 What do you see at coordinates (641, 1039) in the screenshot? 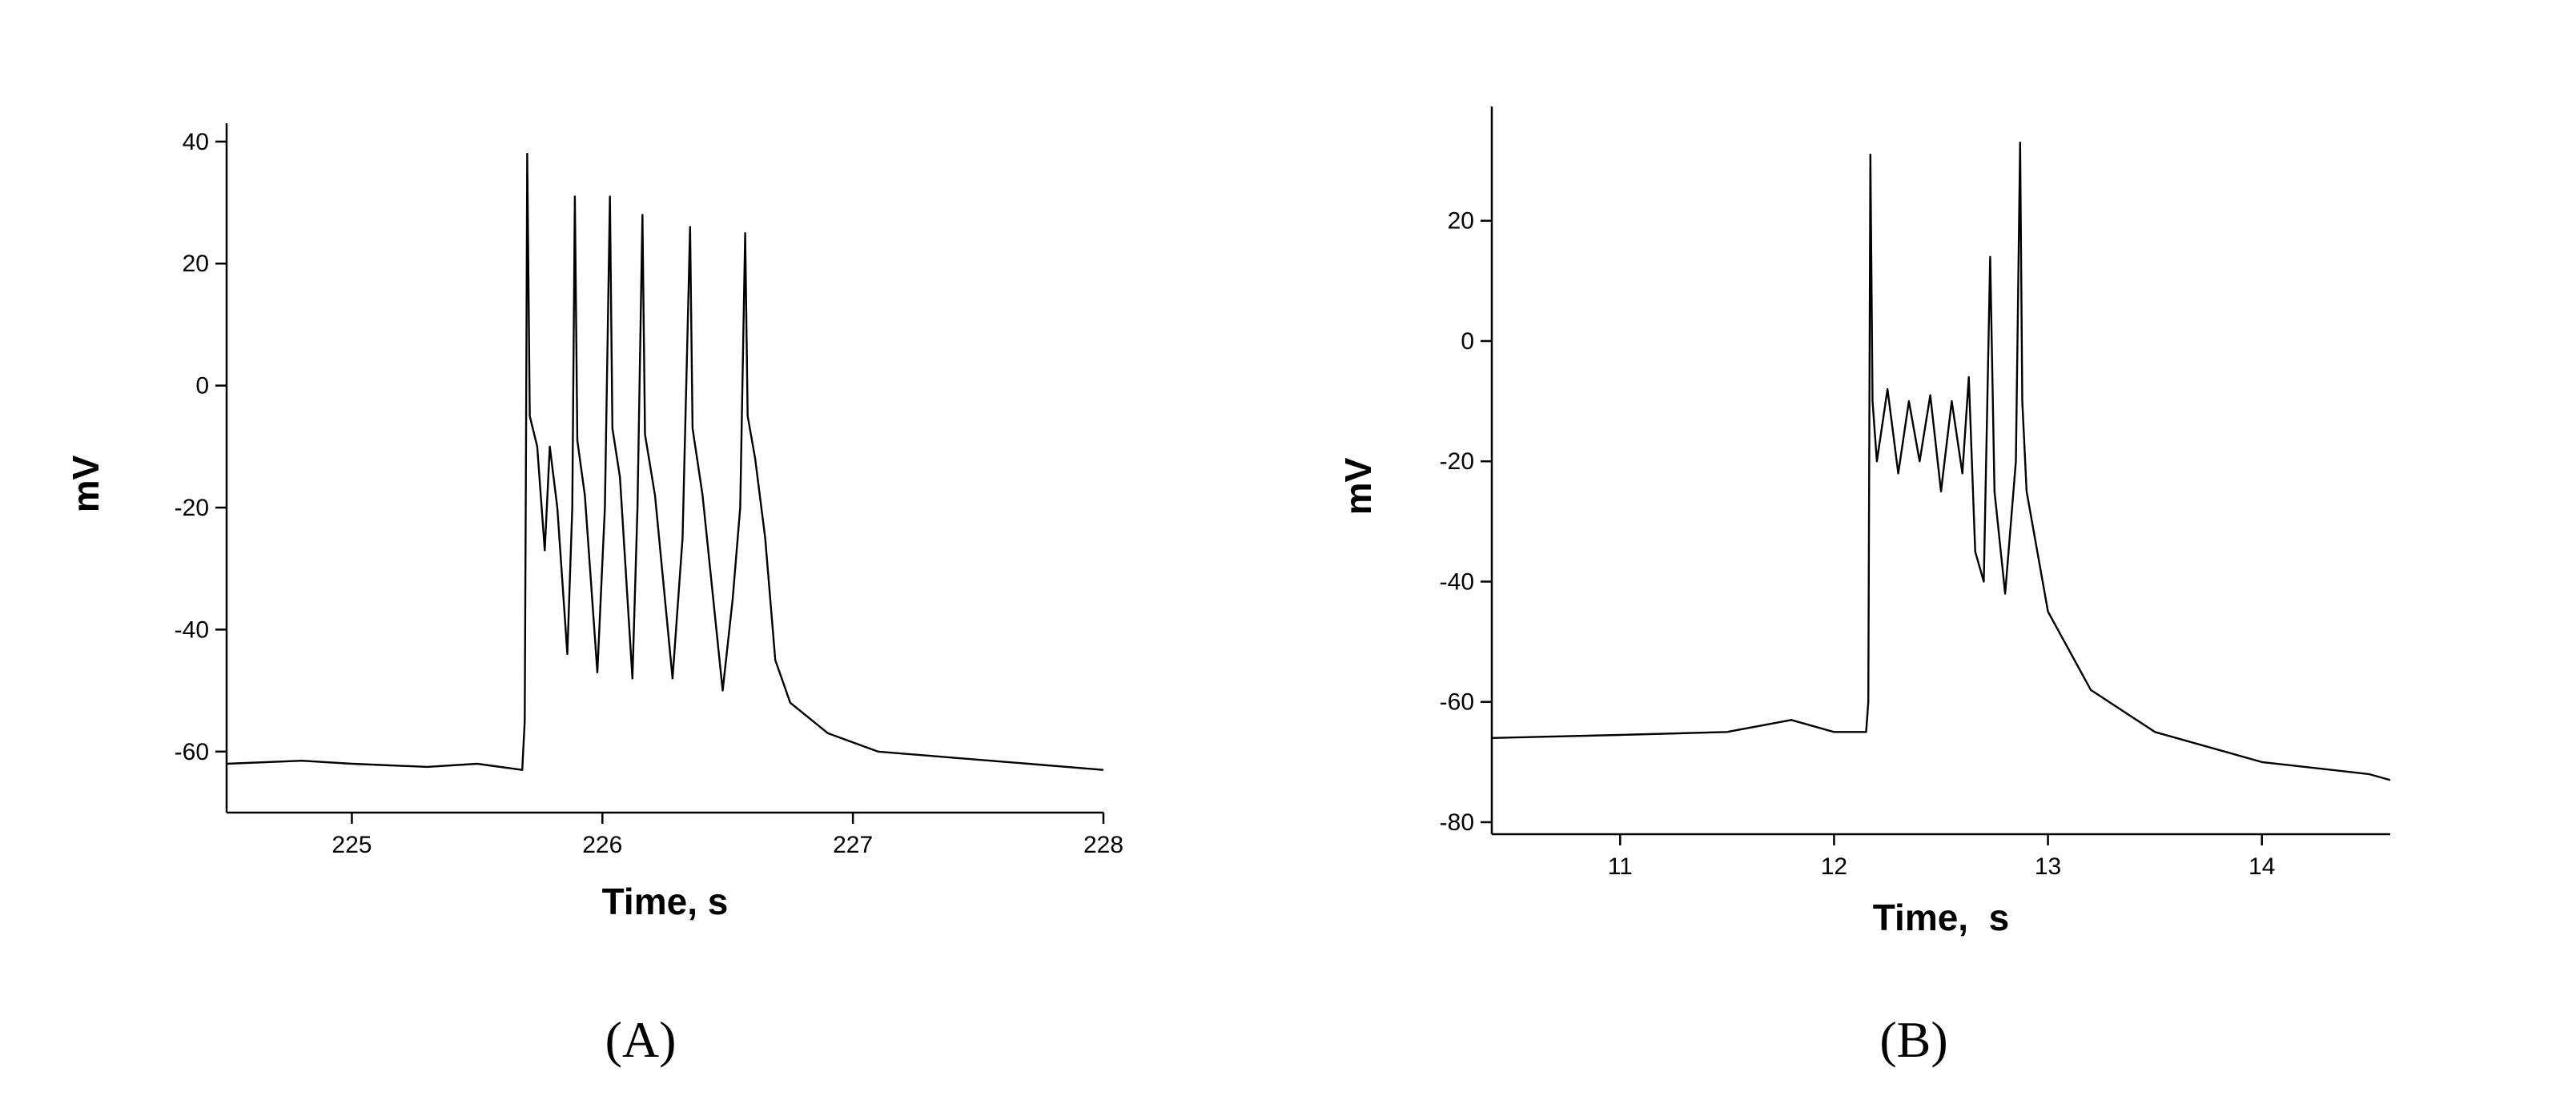
I see `panel-label: (A)` at bounding box center [641, 1039].